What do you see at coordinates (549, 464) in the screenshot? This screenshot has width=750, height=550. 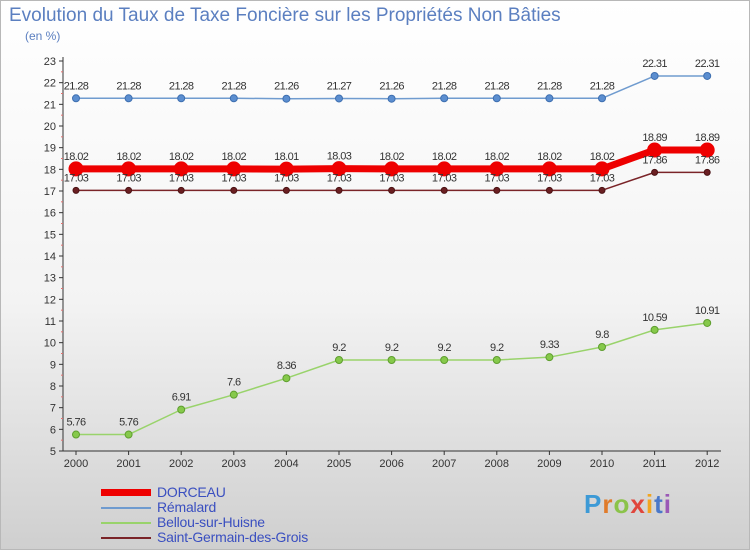 I see `x-tick-label: 2009` at bounding box center [549, 464].